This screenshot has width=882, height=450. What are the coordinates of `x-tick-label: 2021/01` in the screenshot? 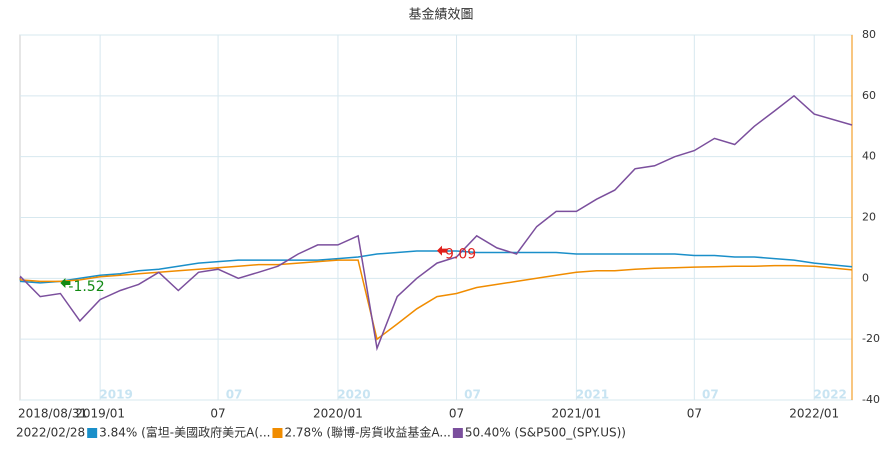 It's located at (576, 414).